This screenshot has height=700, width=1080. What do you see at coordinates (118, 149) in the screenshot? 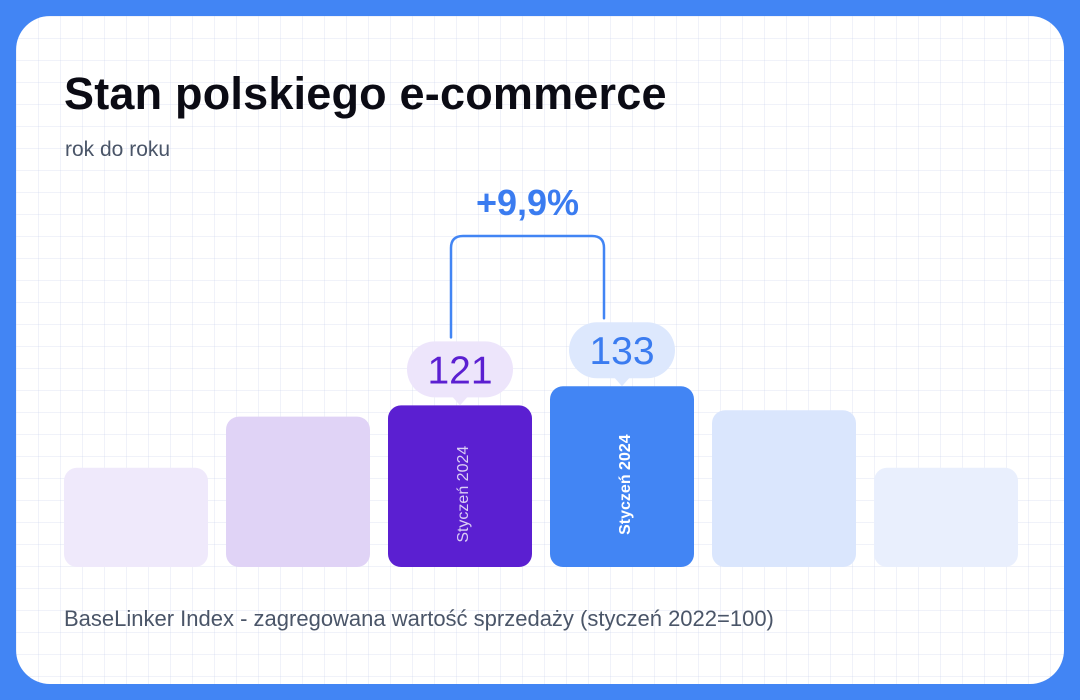
I see `chart-subtitle: rok do roku` at bounding box center [118, 149].